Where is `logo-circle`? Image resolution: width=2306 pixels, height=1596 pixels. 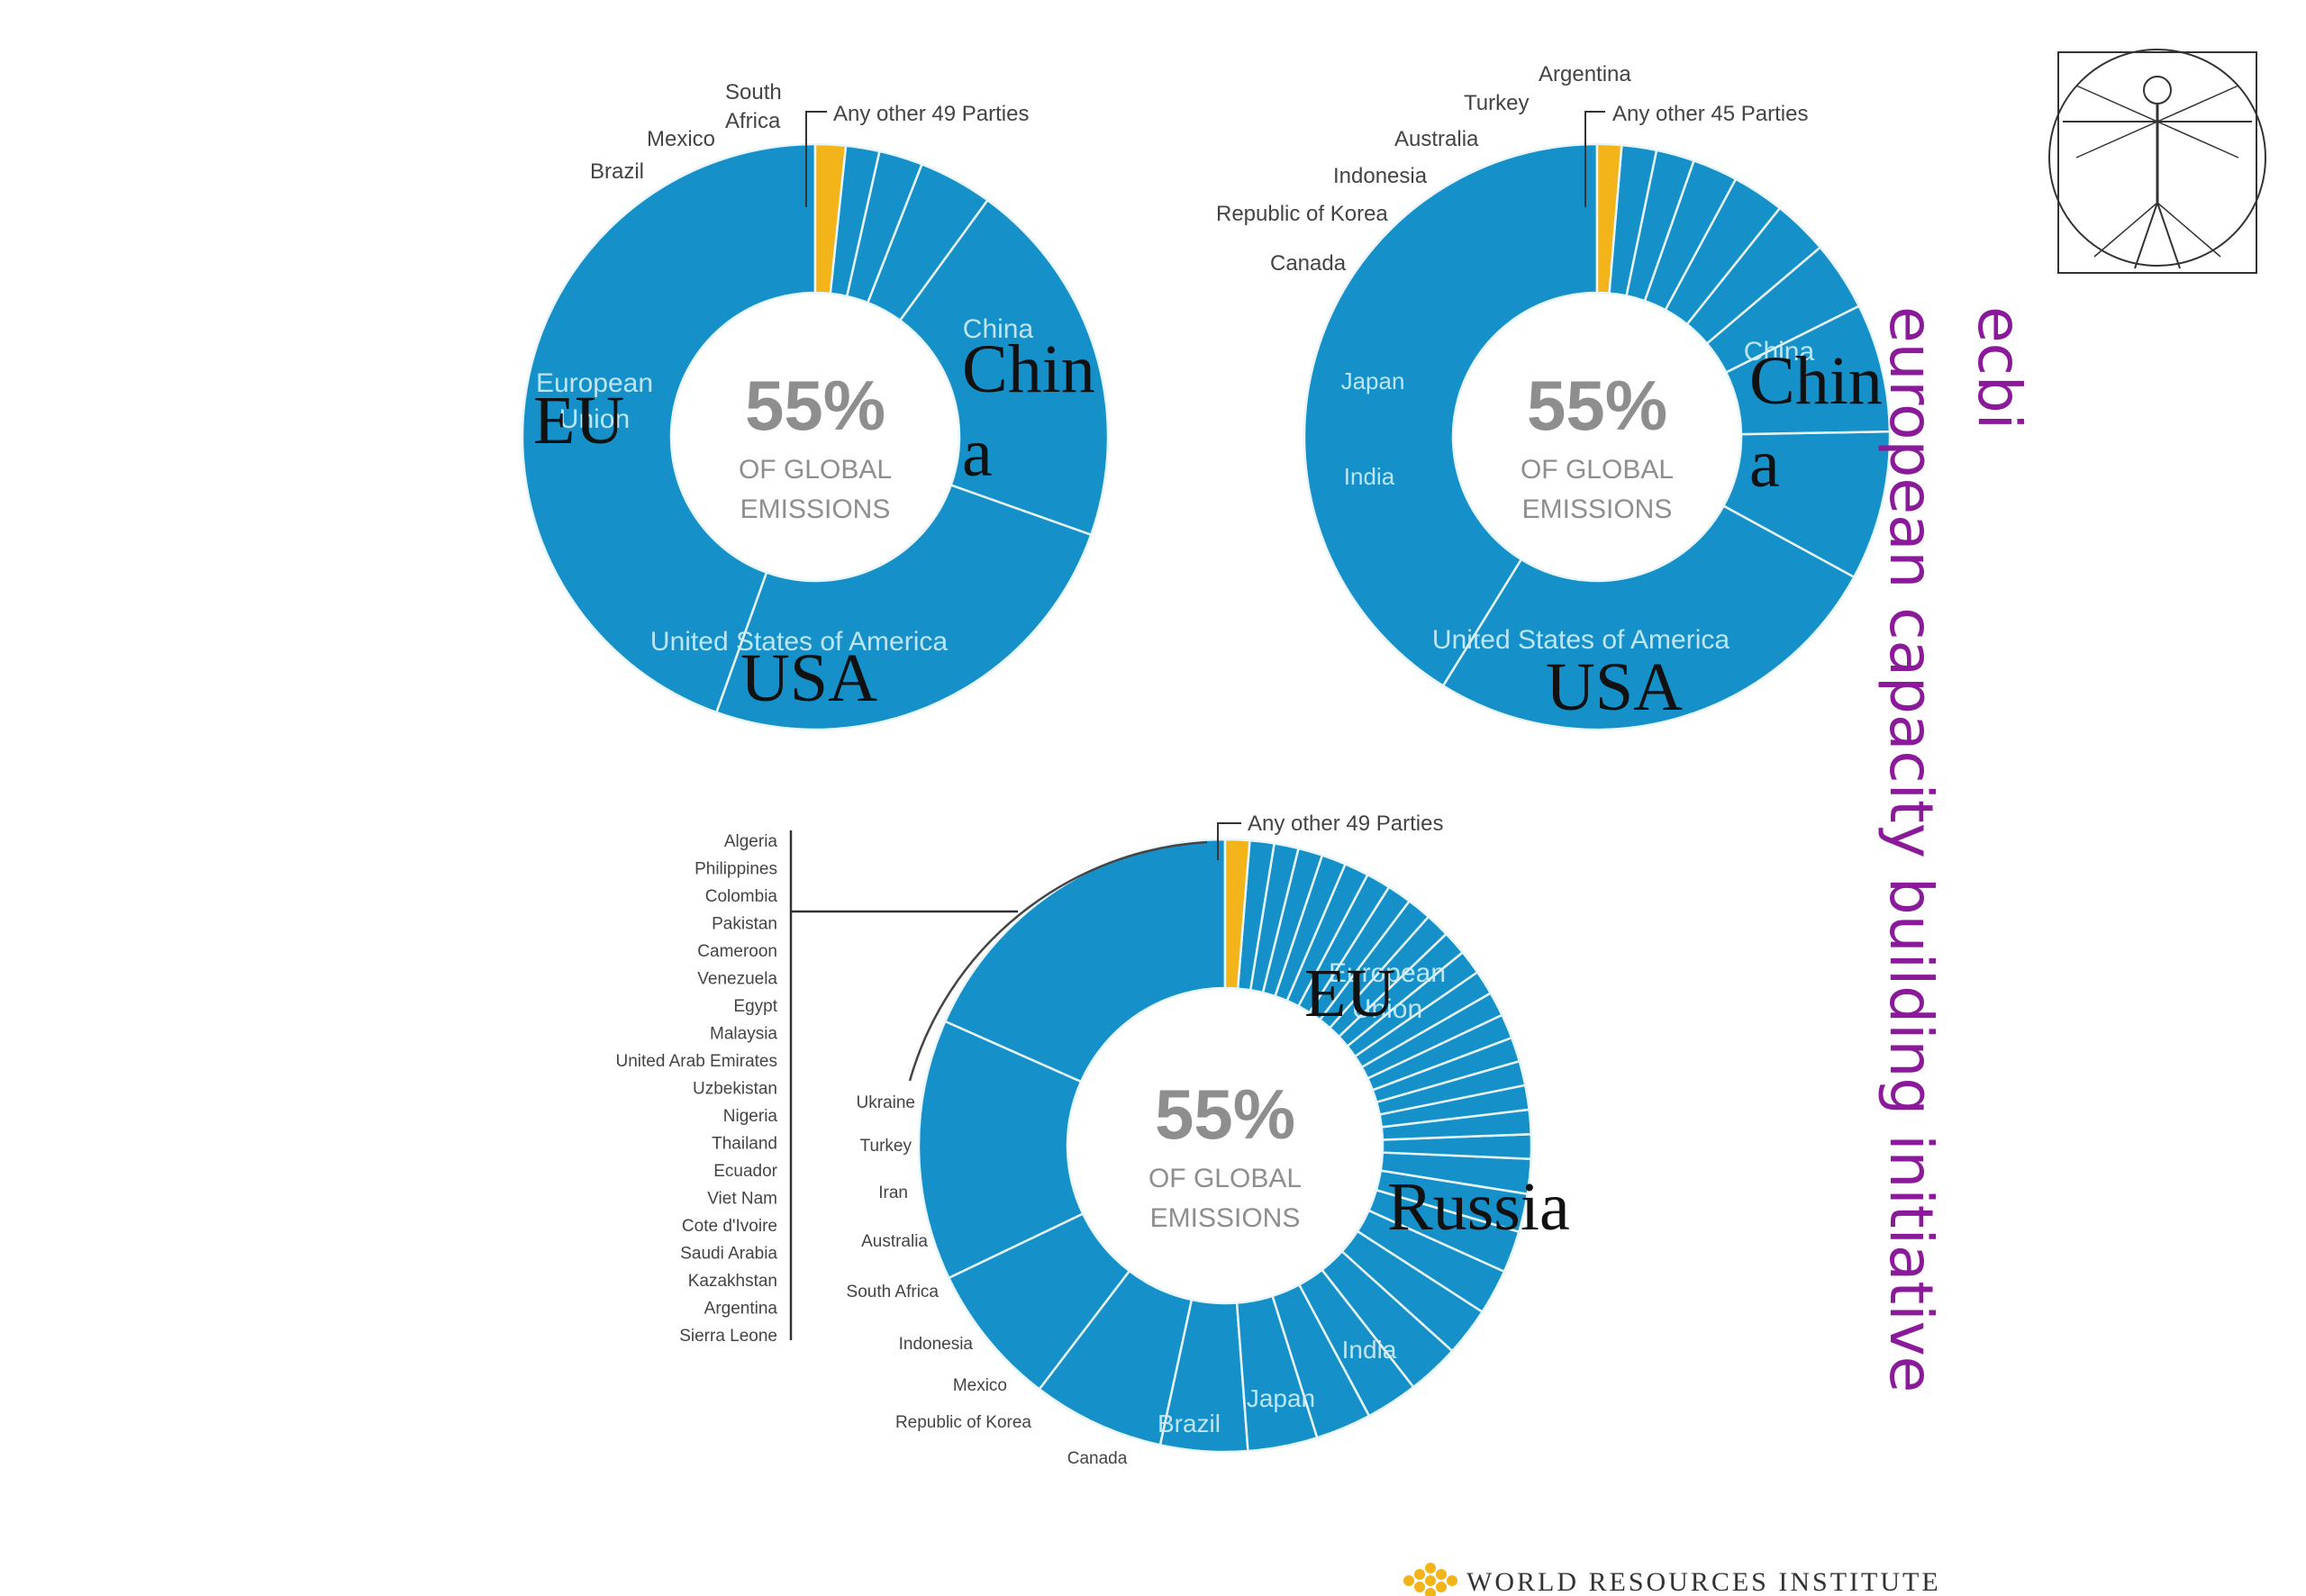
logo-circle is located at coordinates (2157, 158).